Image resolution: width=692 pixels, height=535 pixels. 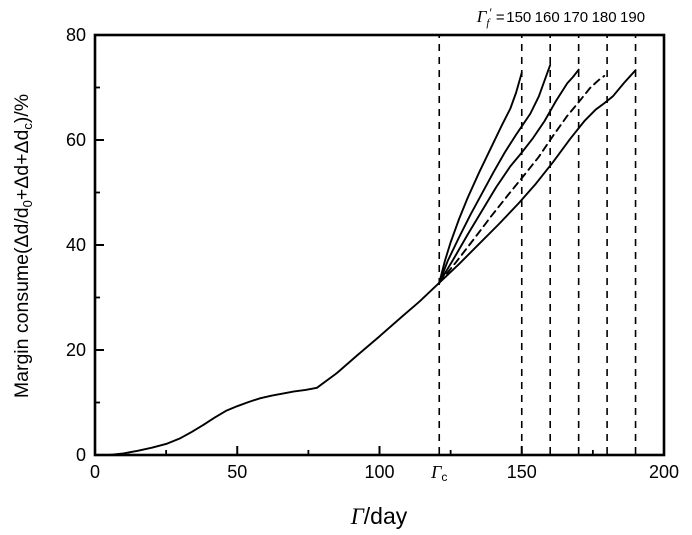 I want to click on y-tick-label: 0, so click(x=81, y=455).